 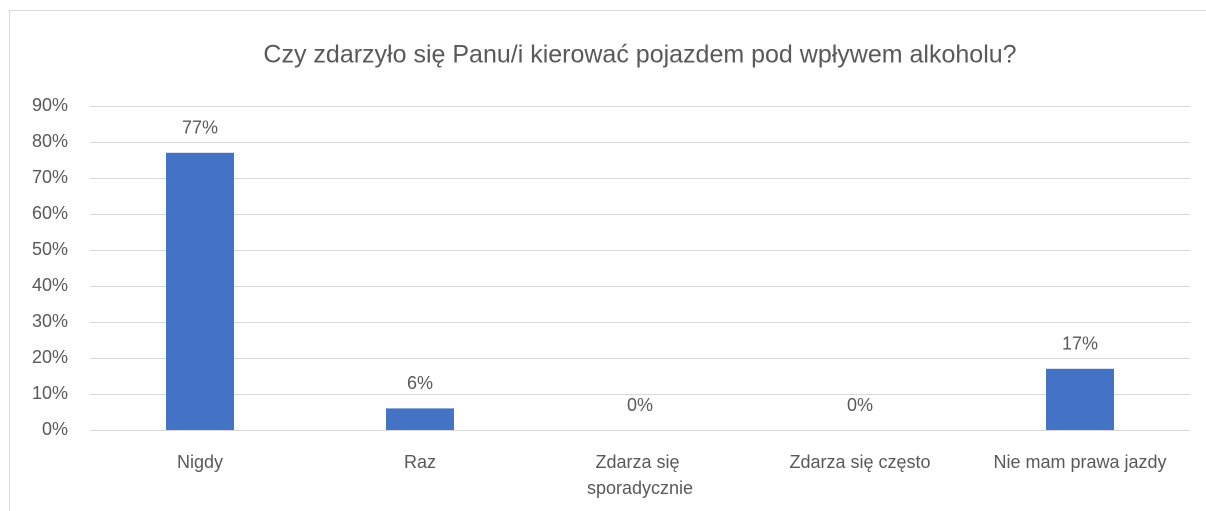 I want to click on x-tick-label: Zdarza się często, so click(x=859, y=462).